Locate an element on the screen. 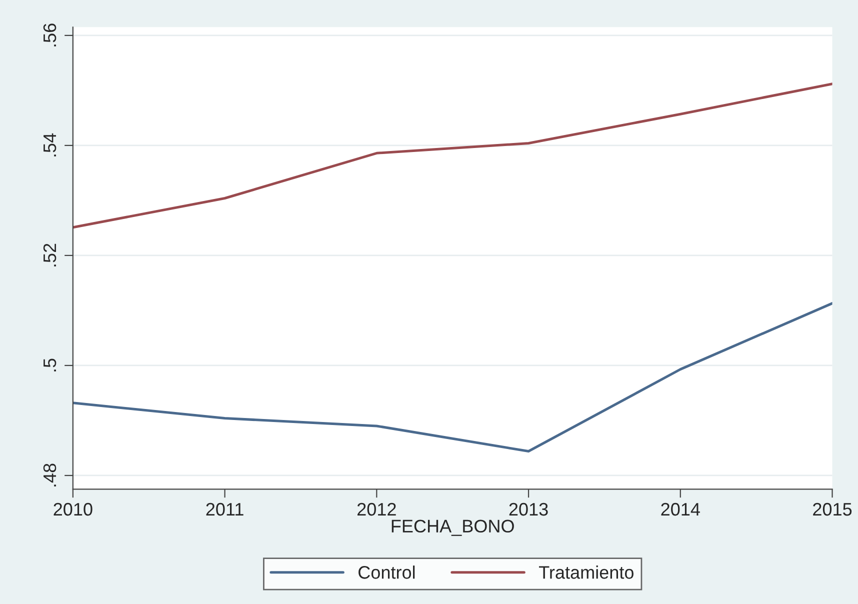 This screenshot has height=604, width=858. x-tick-label: 2010 is located at coordinates (73, 509).